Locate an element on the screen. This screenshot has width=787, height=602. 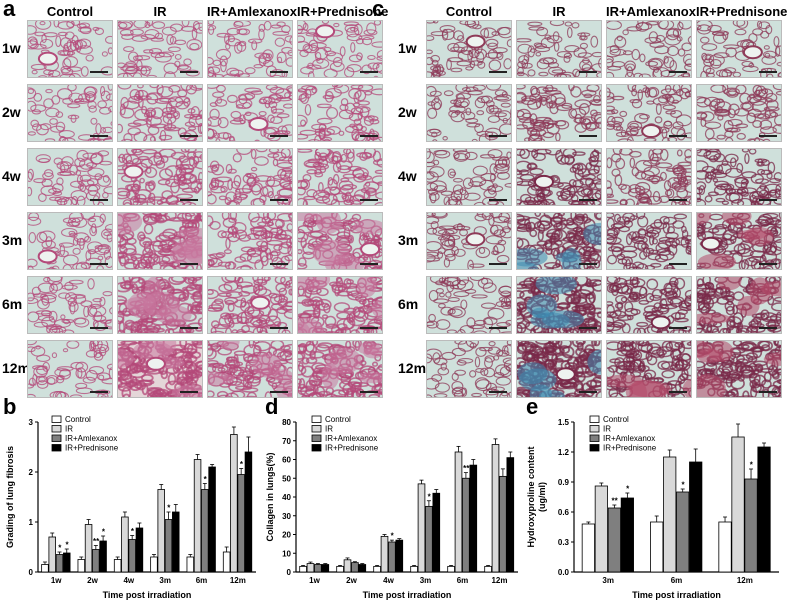
legend-label: IR+Prednisone is located at coordinates (92, 448).